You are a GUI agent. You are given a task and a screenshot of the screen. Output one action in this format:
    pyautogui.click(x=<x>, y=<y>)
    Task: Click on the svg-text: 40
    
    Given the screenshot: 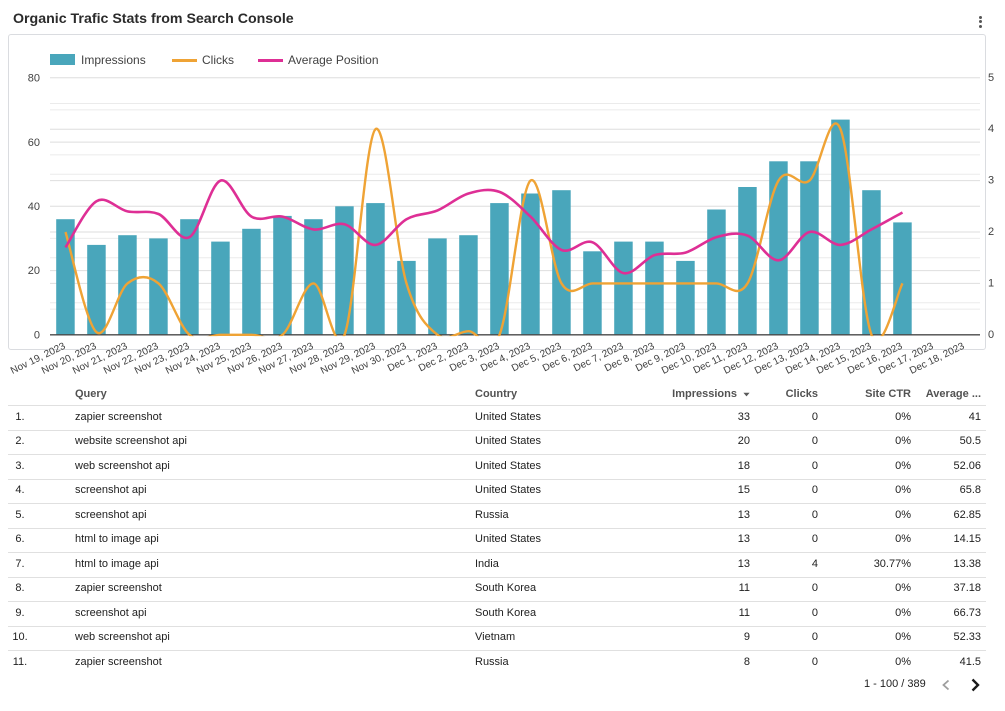 What is the action you would take?
    pyautogui.click(x=34, y=207)
    